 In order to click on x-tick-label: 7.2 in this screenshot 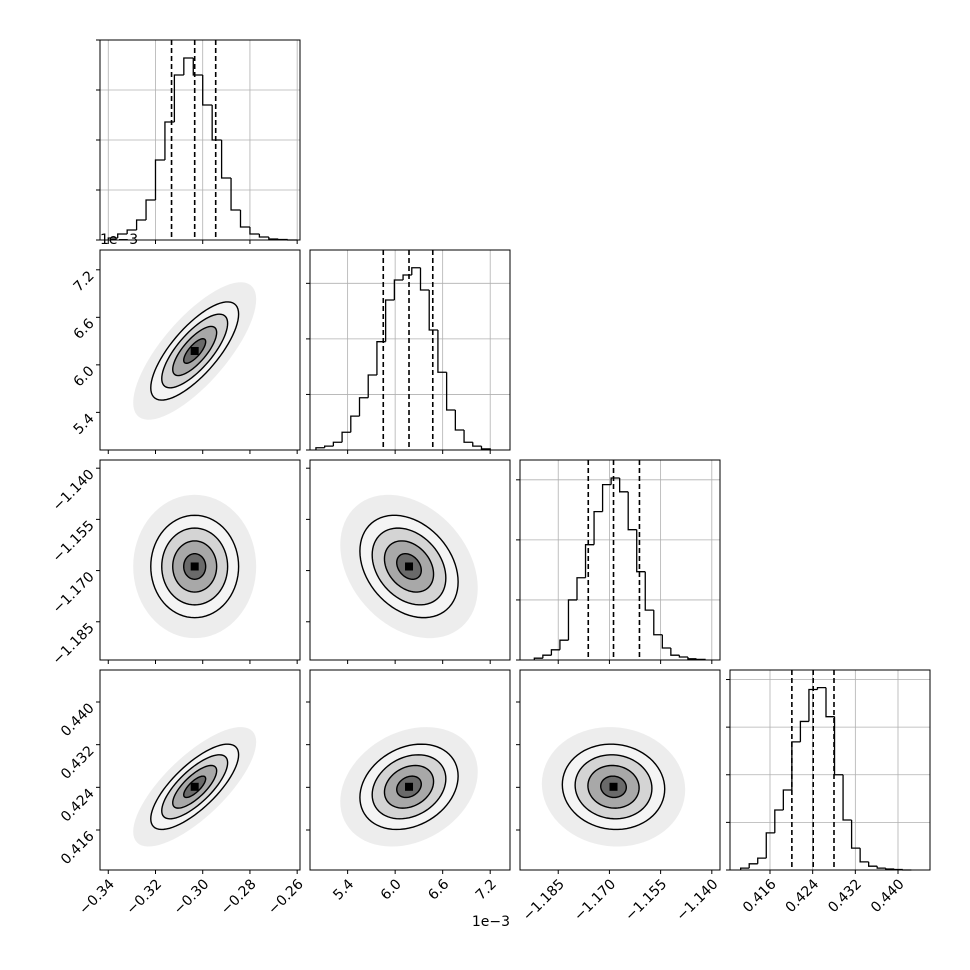, I will do `click(486, 889)`.